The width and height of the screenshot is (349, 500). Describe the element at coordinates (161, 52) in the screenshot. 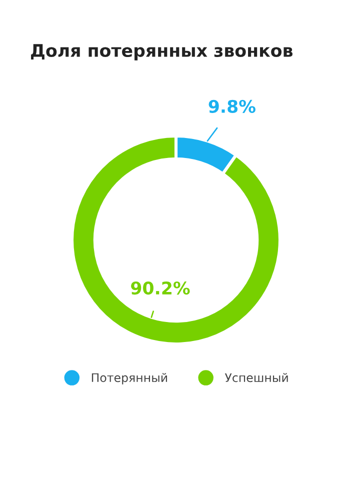

I see `chart-title: Доля потерянных звонков` at that location.